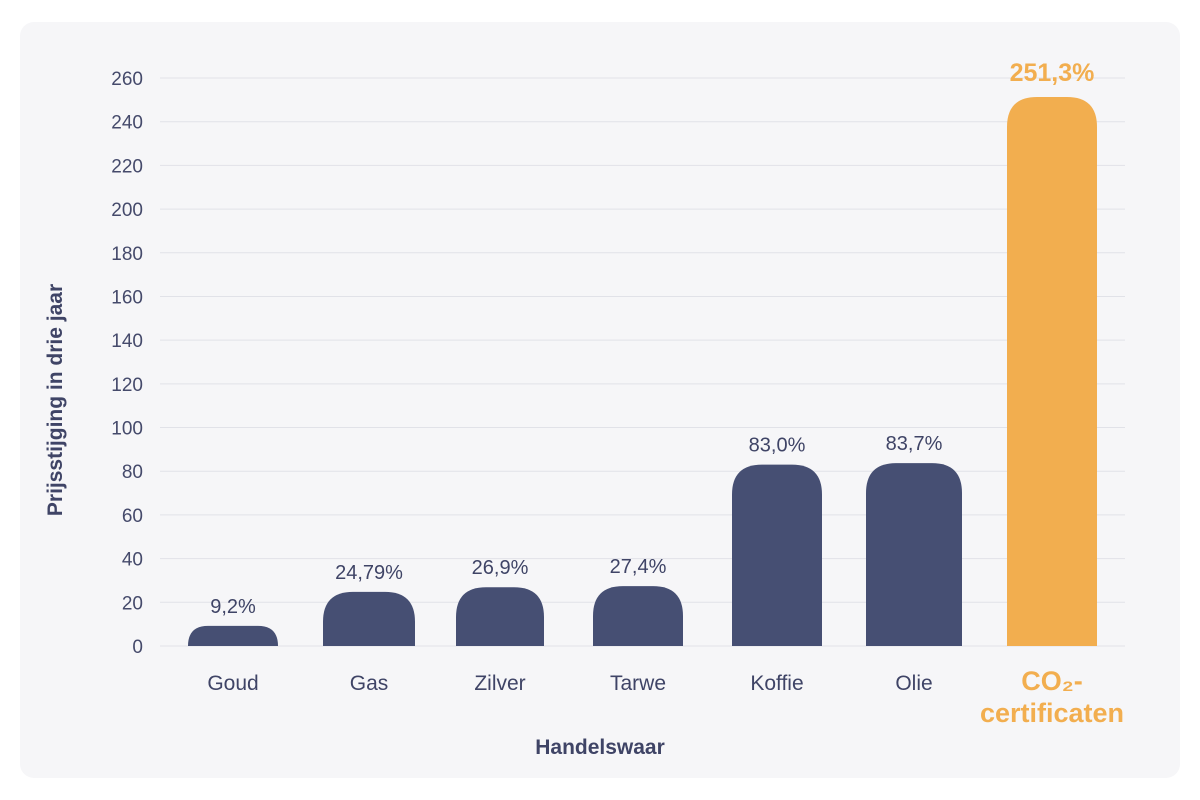 This screenshot has height=800, width=1200. I want to click on value-label: 83,7%, so click(914, 444).